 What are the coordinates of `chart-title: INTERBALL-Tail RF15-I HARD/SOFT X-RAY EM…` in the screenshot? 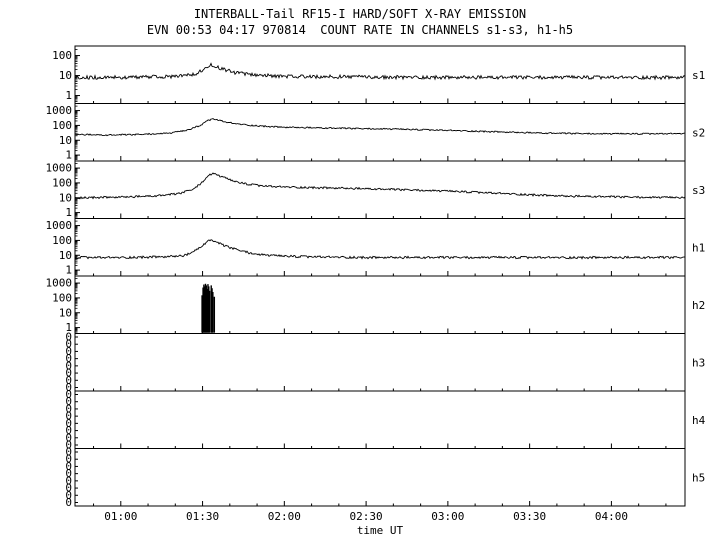 It's located at (360, 14).